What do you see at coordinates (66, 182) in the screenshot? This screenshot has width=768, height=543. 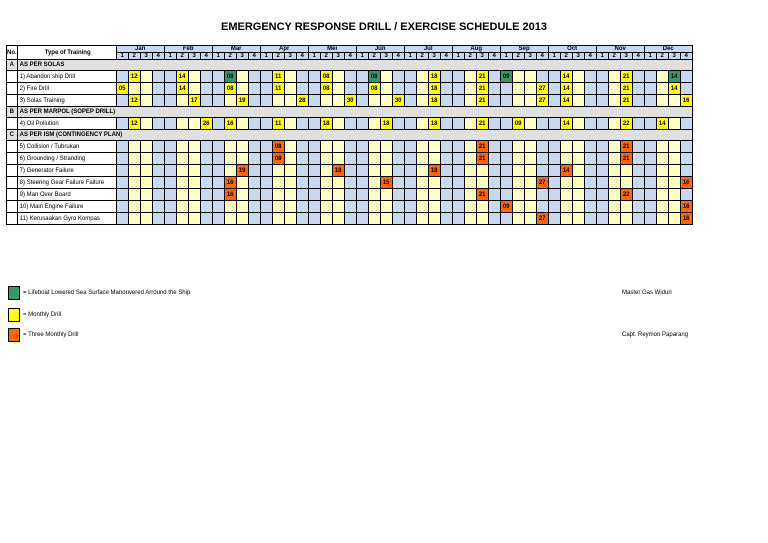 I see `training-type: 8) Steering Gear Failure Failure` at bounding box center [66, 182].